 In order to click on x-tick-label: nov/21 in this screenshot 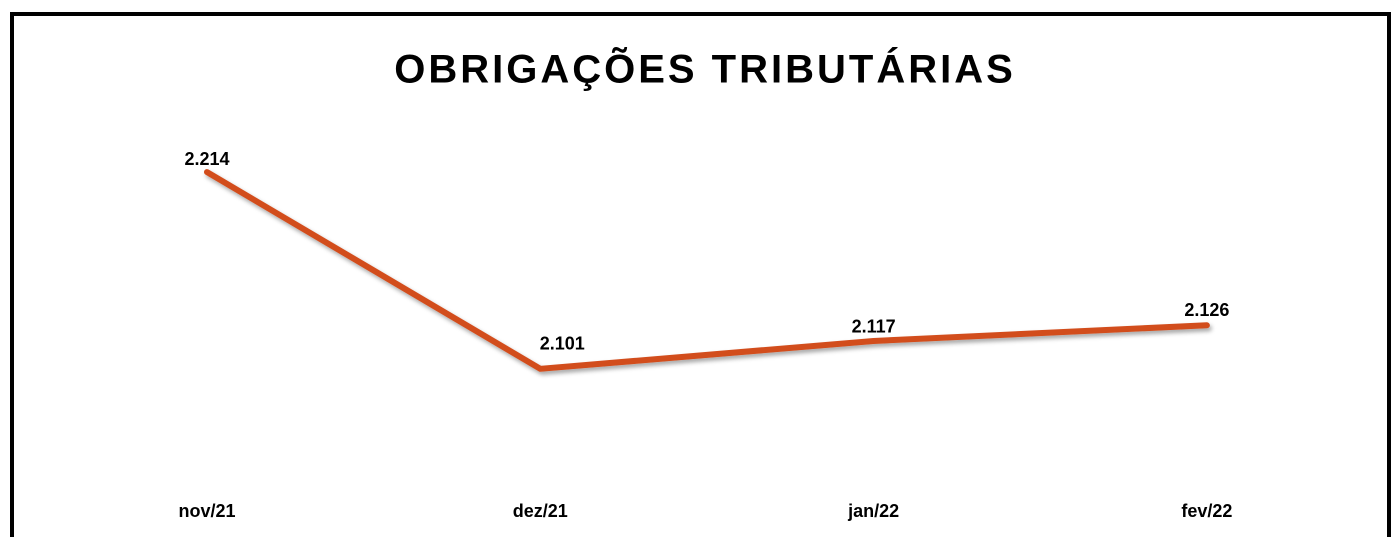, I will do `click(206, 511)`.